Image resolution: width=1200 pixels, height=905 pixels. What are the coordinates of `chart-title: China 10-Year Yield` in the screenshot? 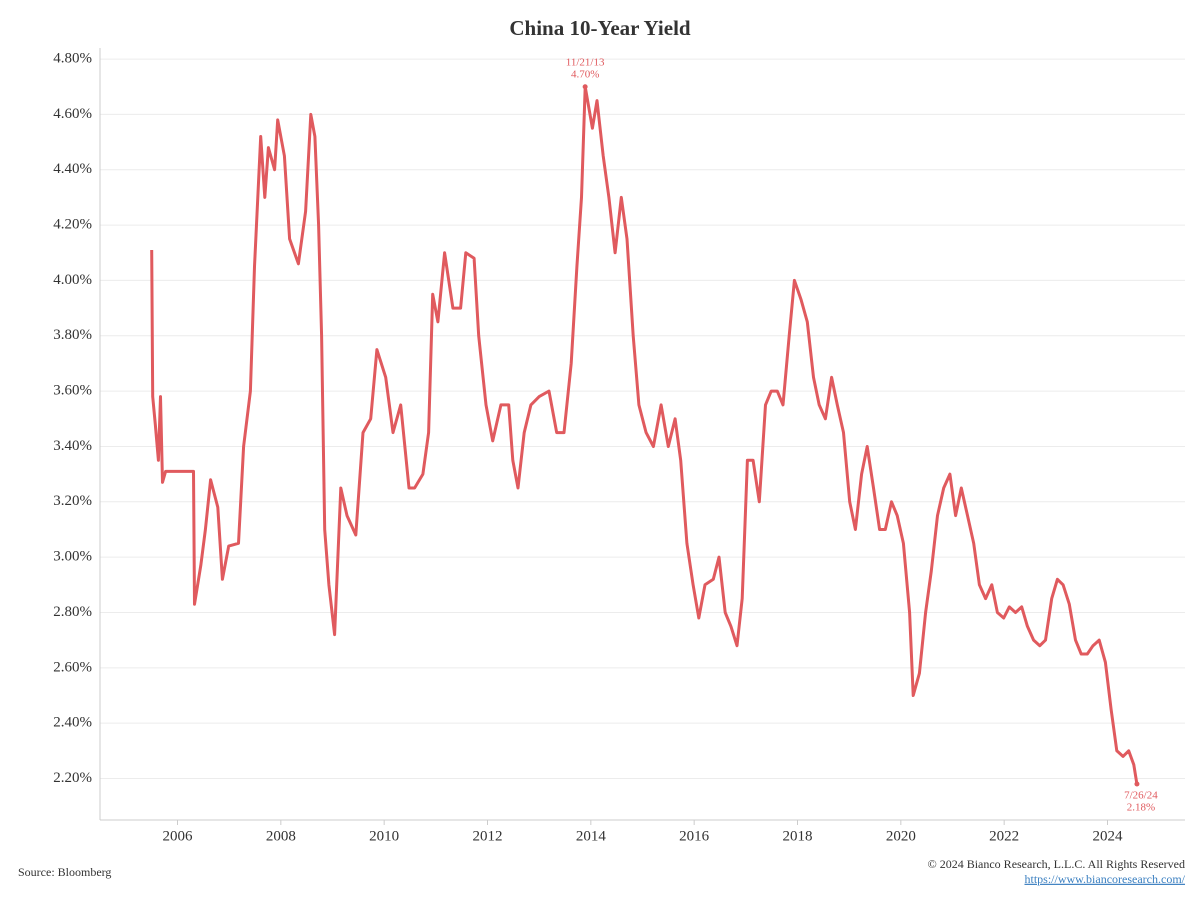 It's located at (600, 28).